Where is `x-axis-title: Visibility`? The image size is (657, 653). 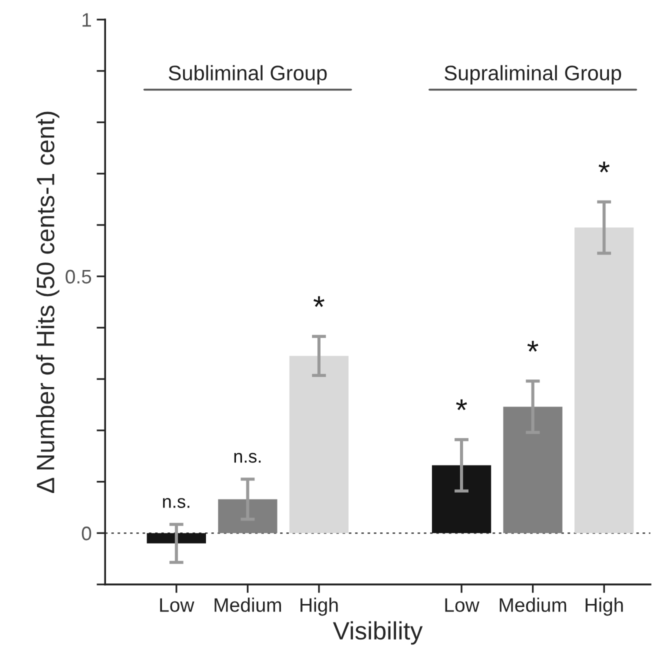
x-axis-title: Visibility is located at coordinates (377, 633).